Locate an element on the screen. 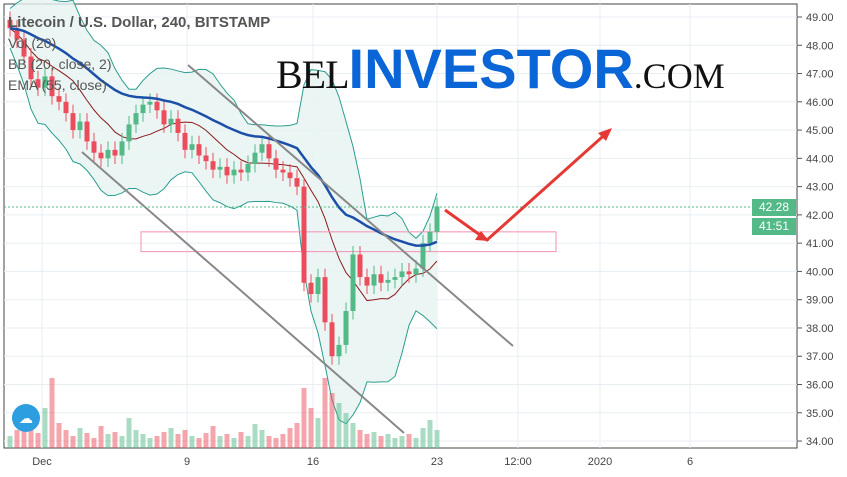 The height and width of the screenshot is (477, 847). indicator-bb: BB (20, close, 2) is located at coordinates (60, 64).